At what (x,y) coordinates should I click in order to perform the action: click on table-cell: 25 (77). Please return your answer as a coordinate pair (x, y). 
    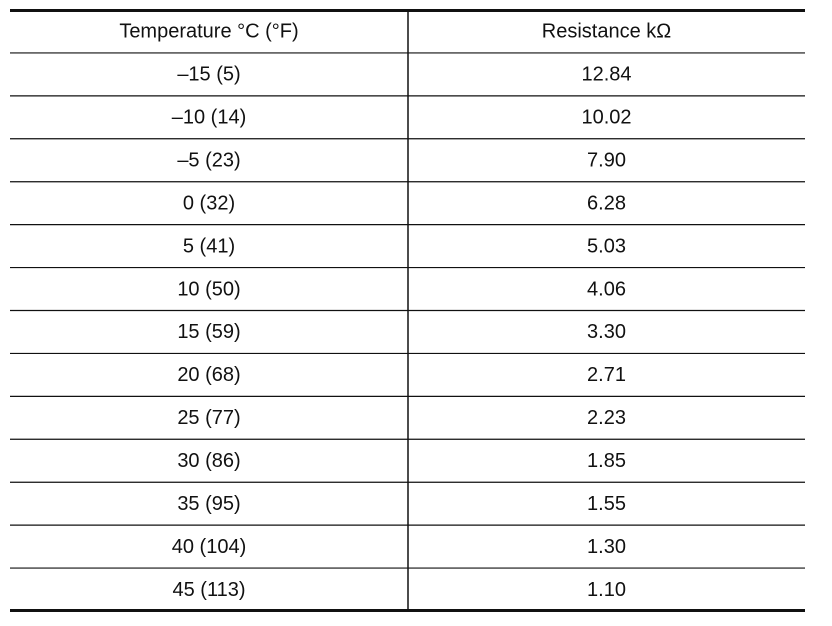
    Looking at the image, I should click on (208, 418).